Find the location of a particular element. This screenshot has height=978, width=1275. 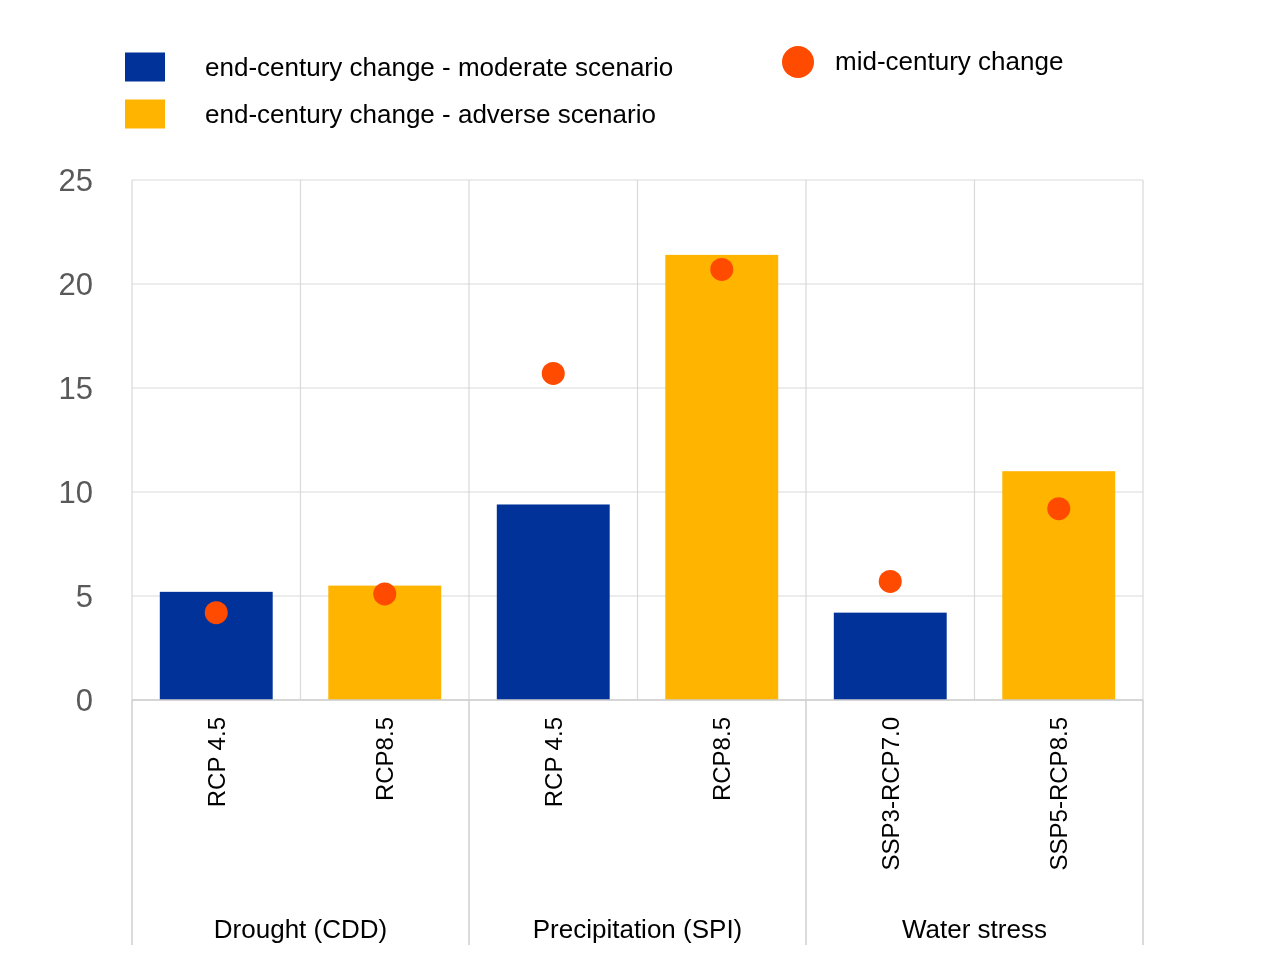

y-tick-label: 15 is located at coordinates (75, 388).